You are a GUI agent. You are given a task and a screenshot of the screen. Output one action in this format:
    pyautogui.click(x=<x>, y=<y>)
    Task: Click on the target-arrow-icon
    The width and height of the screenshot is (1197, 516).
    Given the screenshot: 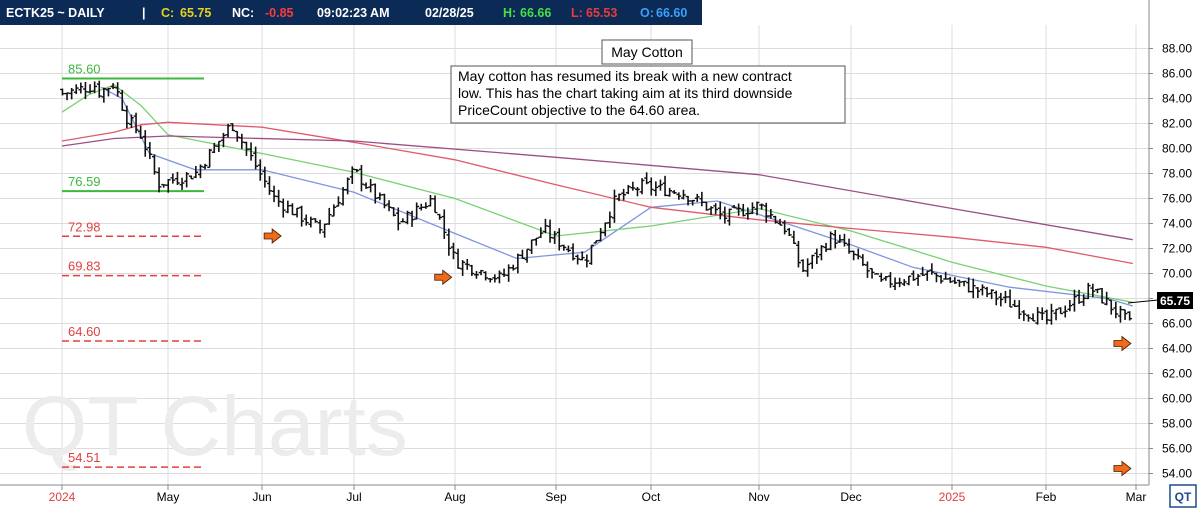 What is the action you would take?
    pyautogui.click(x=443, y=277)
    